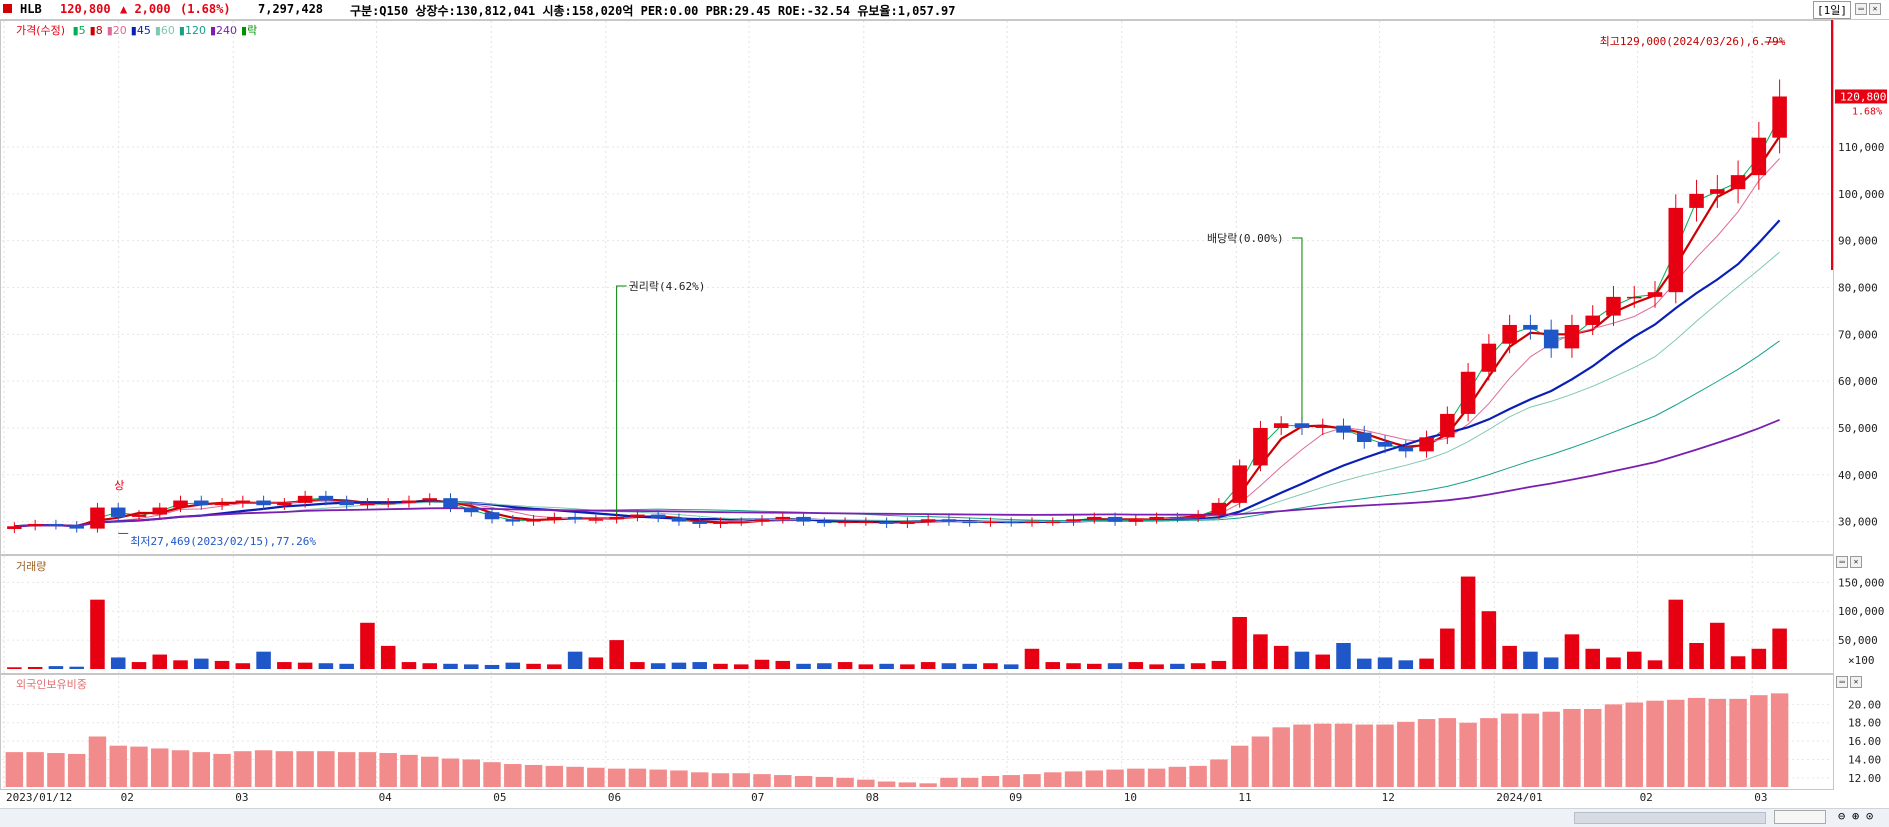 This screenshot has width=1889, height=827. Describe the element at coordinates (164, 30) in the screenshot. I see `ma-legend-item: ▮60` at that location.